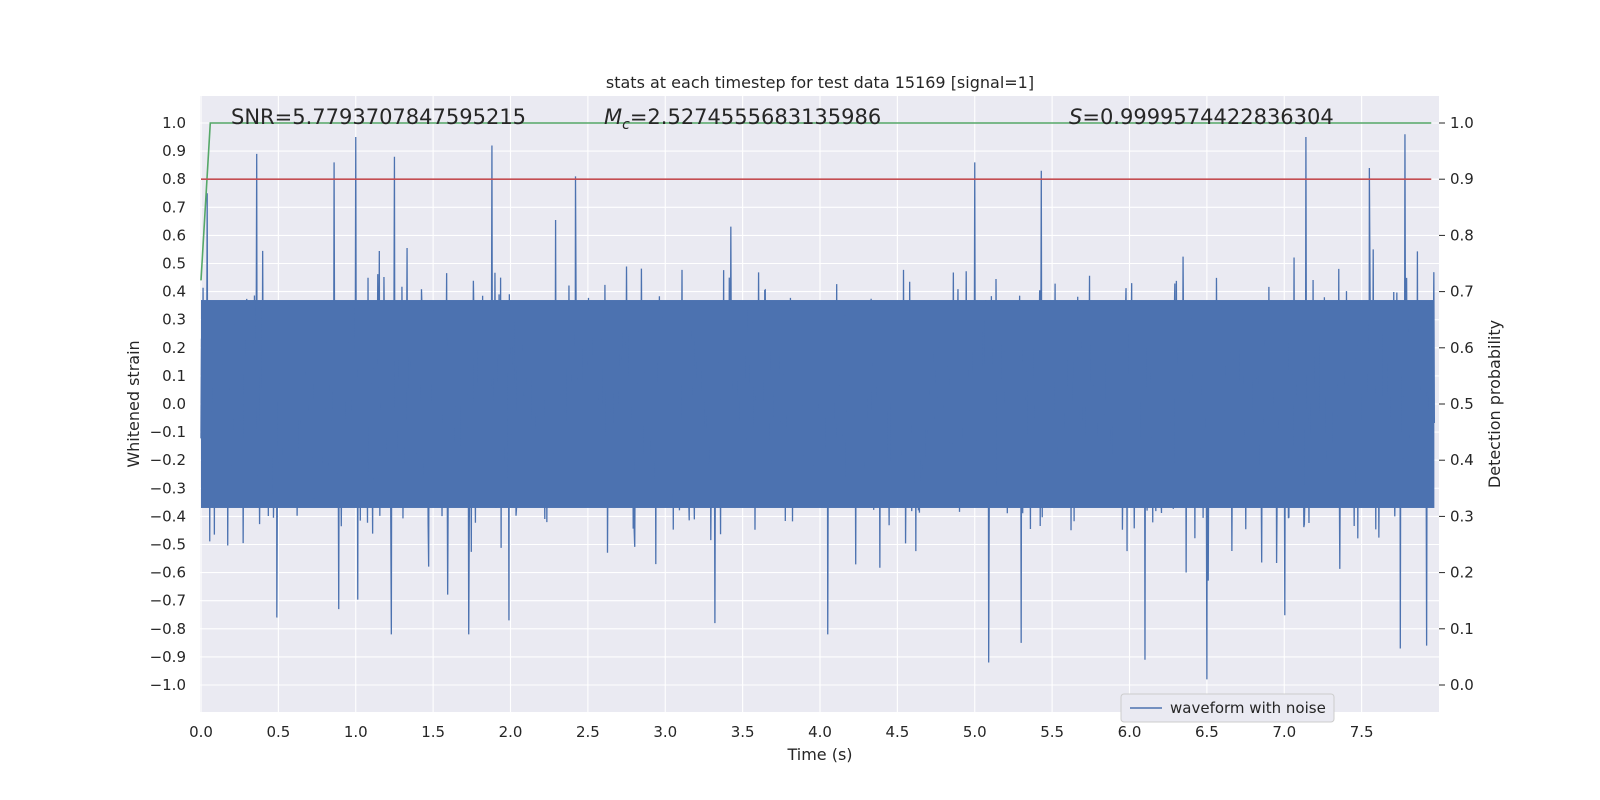 This screenshot has width=1600, height=800. I want to click on y-left-tick-label: 0.6, so click(174, 235).